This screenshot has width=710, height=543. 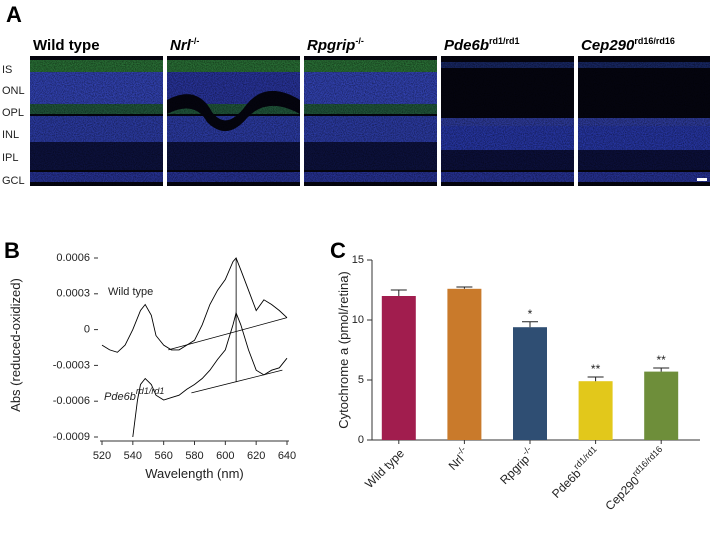 I want to click on column-header-base: Nrl, so click(x=181, y=45).